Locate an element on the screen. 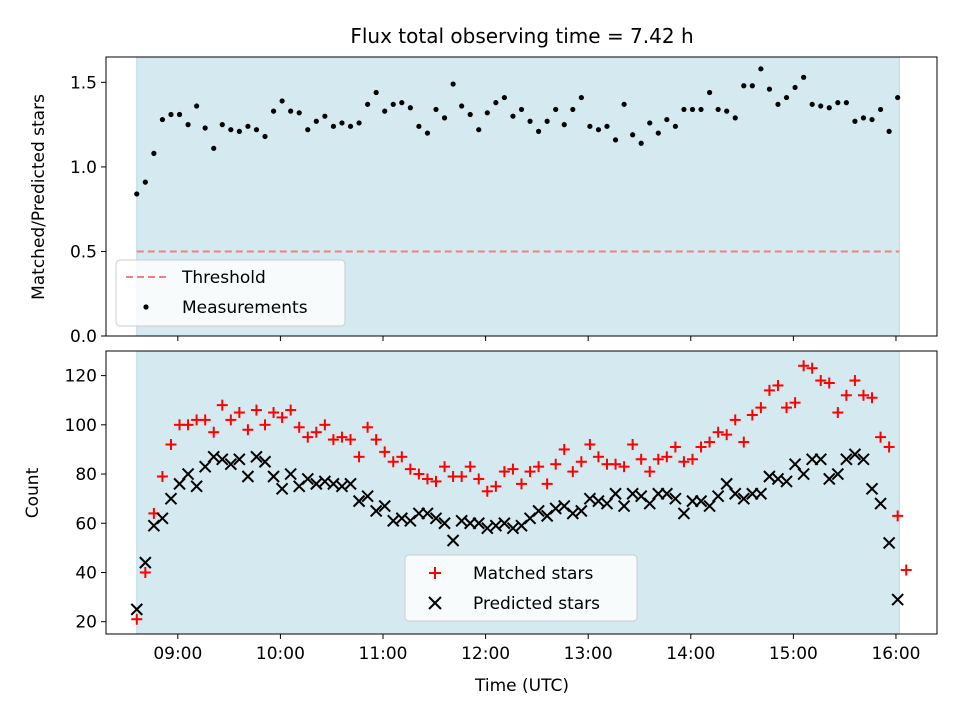 Image resolution: width=960 pixels, height=720 pixels. y-tick-label: 80 is located at coordinates (86, 475).